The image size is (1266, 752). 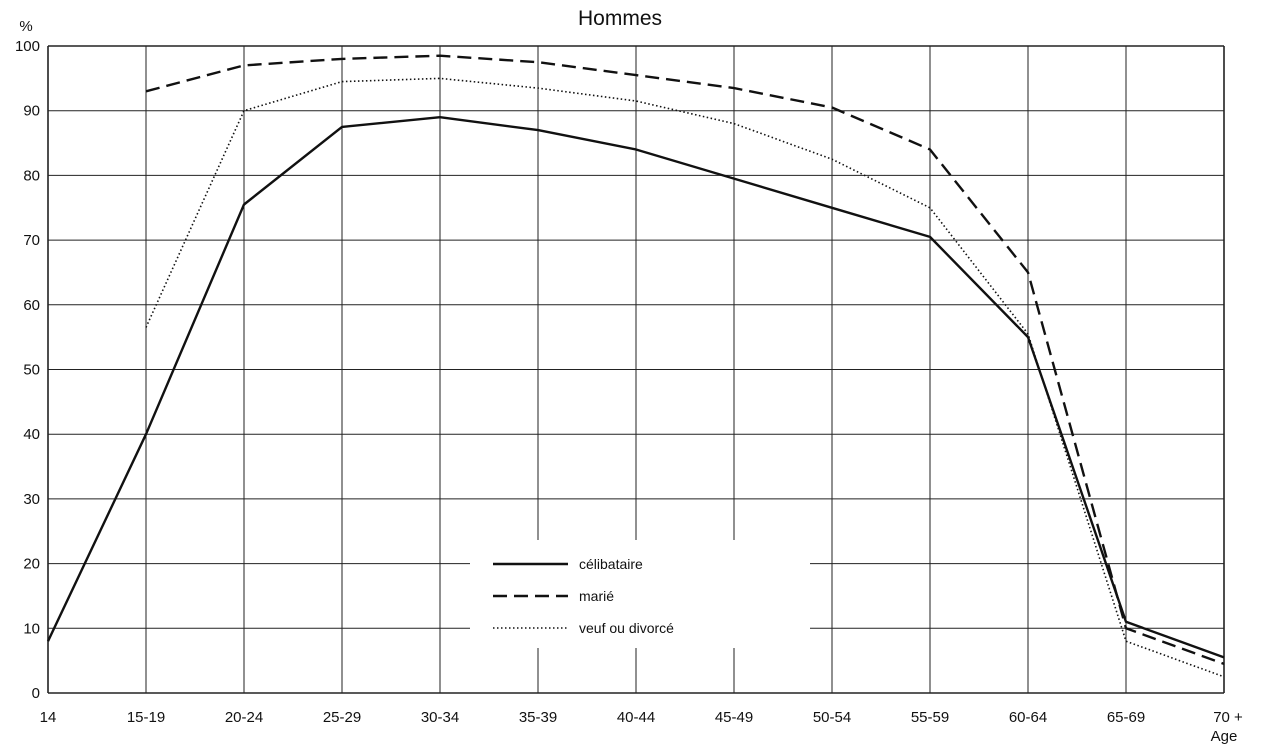 What do you see at coordinates (48, 717) in the screenshot?
I see `x-tick-label-0: 14` at bounding box center [48, 717].